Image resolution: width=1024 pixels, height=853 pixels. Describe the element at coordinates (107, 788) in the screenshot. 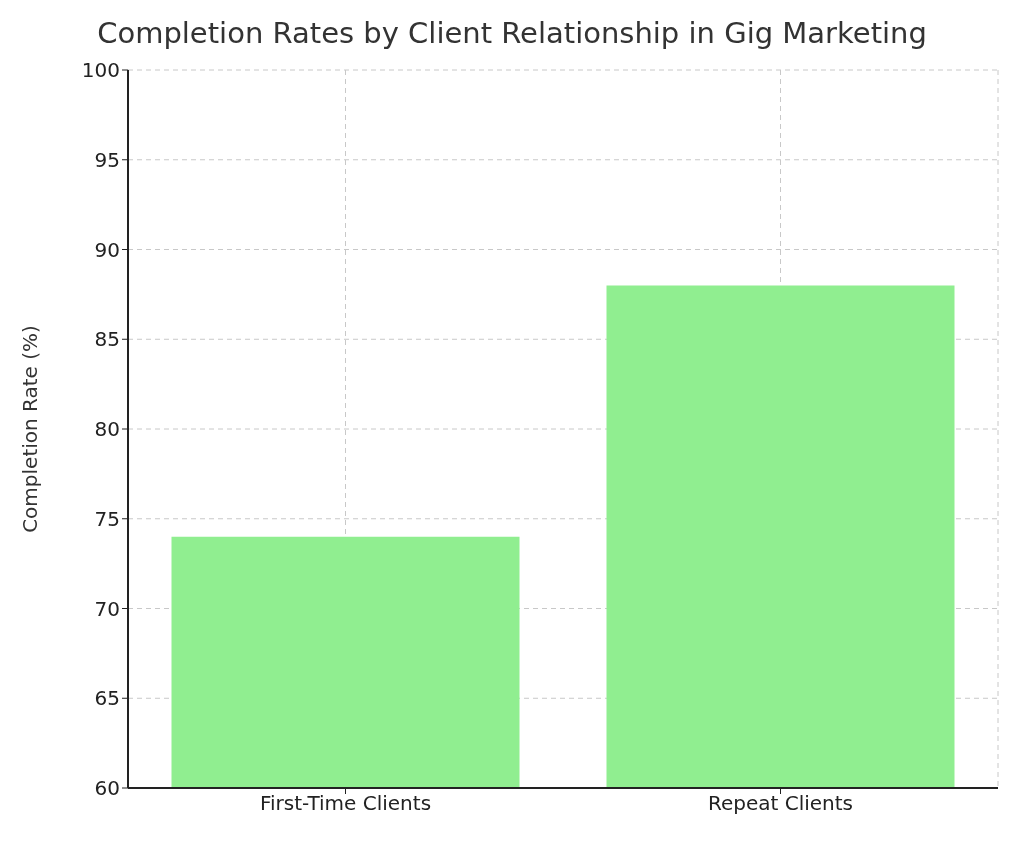

I see `y-tick-label: 60` at that location.